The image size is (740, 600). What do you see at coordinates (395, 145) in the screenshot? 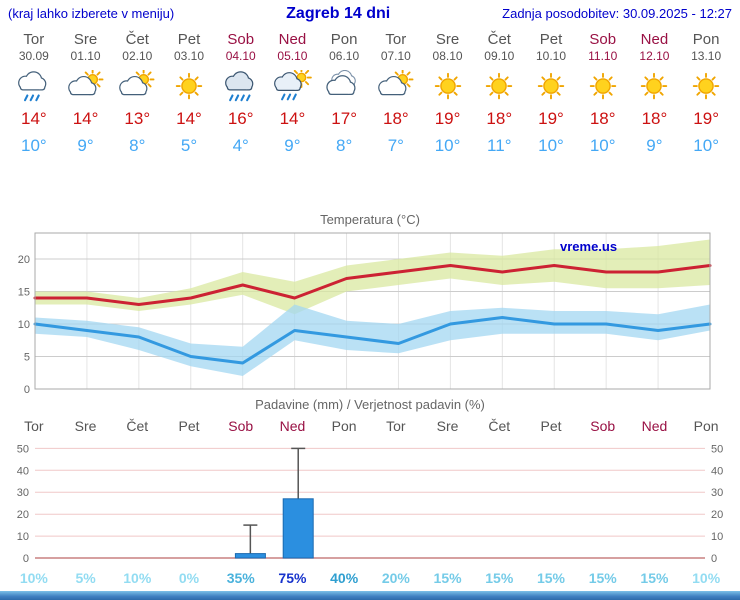
I see `temp-min: 7°` at bounding box center [395, 145].